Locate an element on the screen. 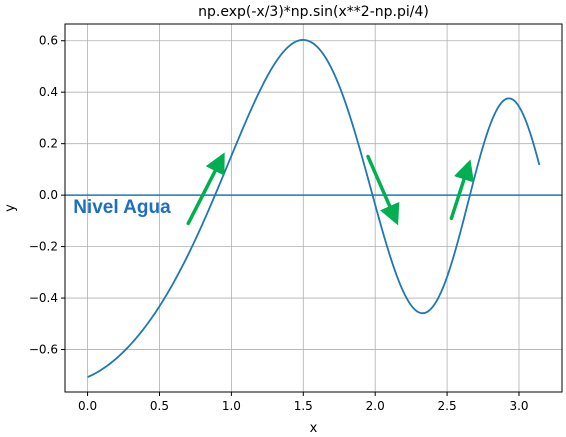 The width and height of the screenshot is (566, 437). y-tick-label: −0.6 is located at coordinates (43, 350).